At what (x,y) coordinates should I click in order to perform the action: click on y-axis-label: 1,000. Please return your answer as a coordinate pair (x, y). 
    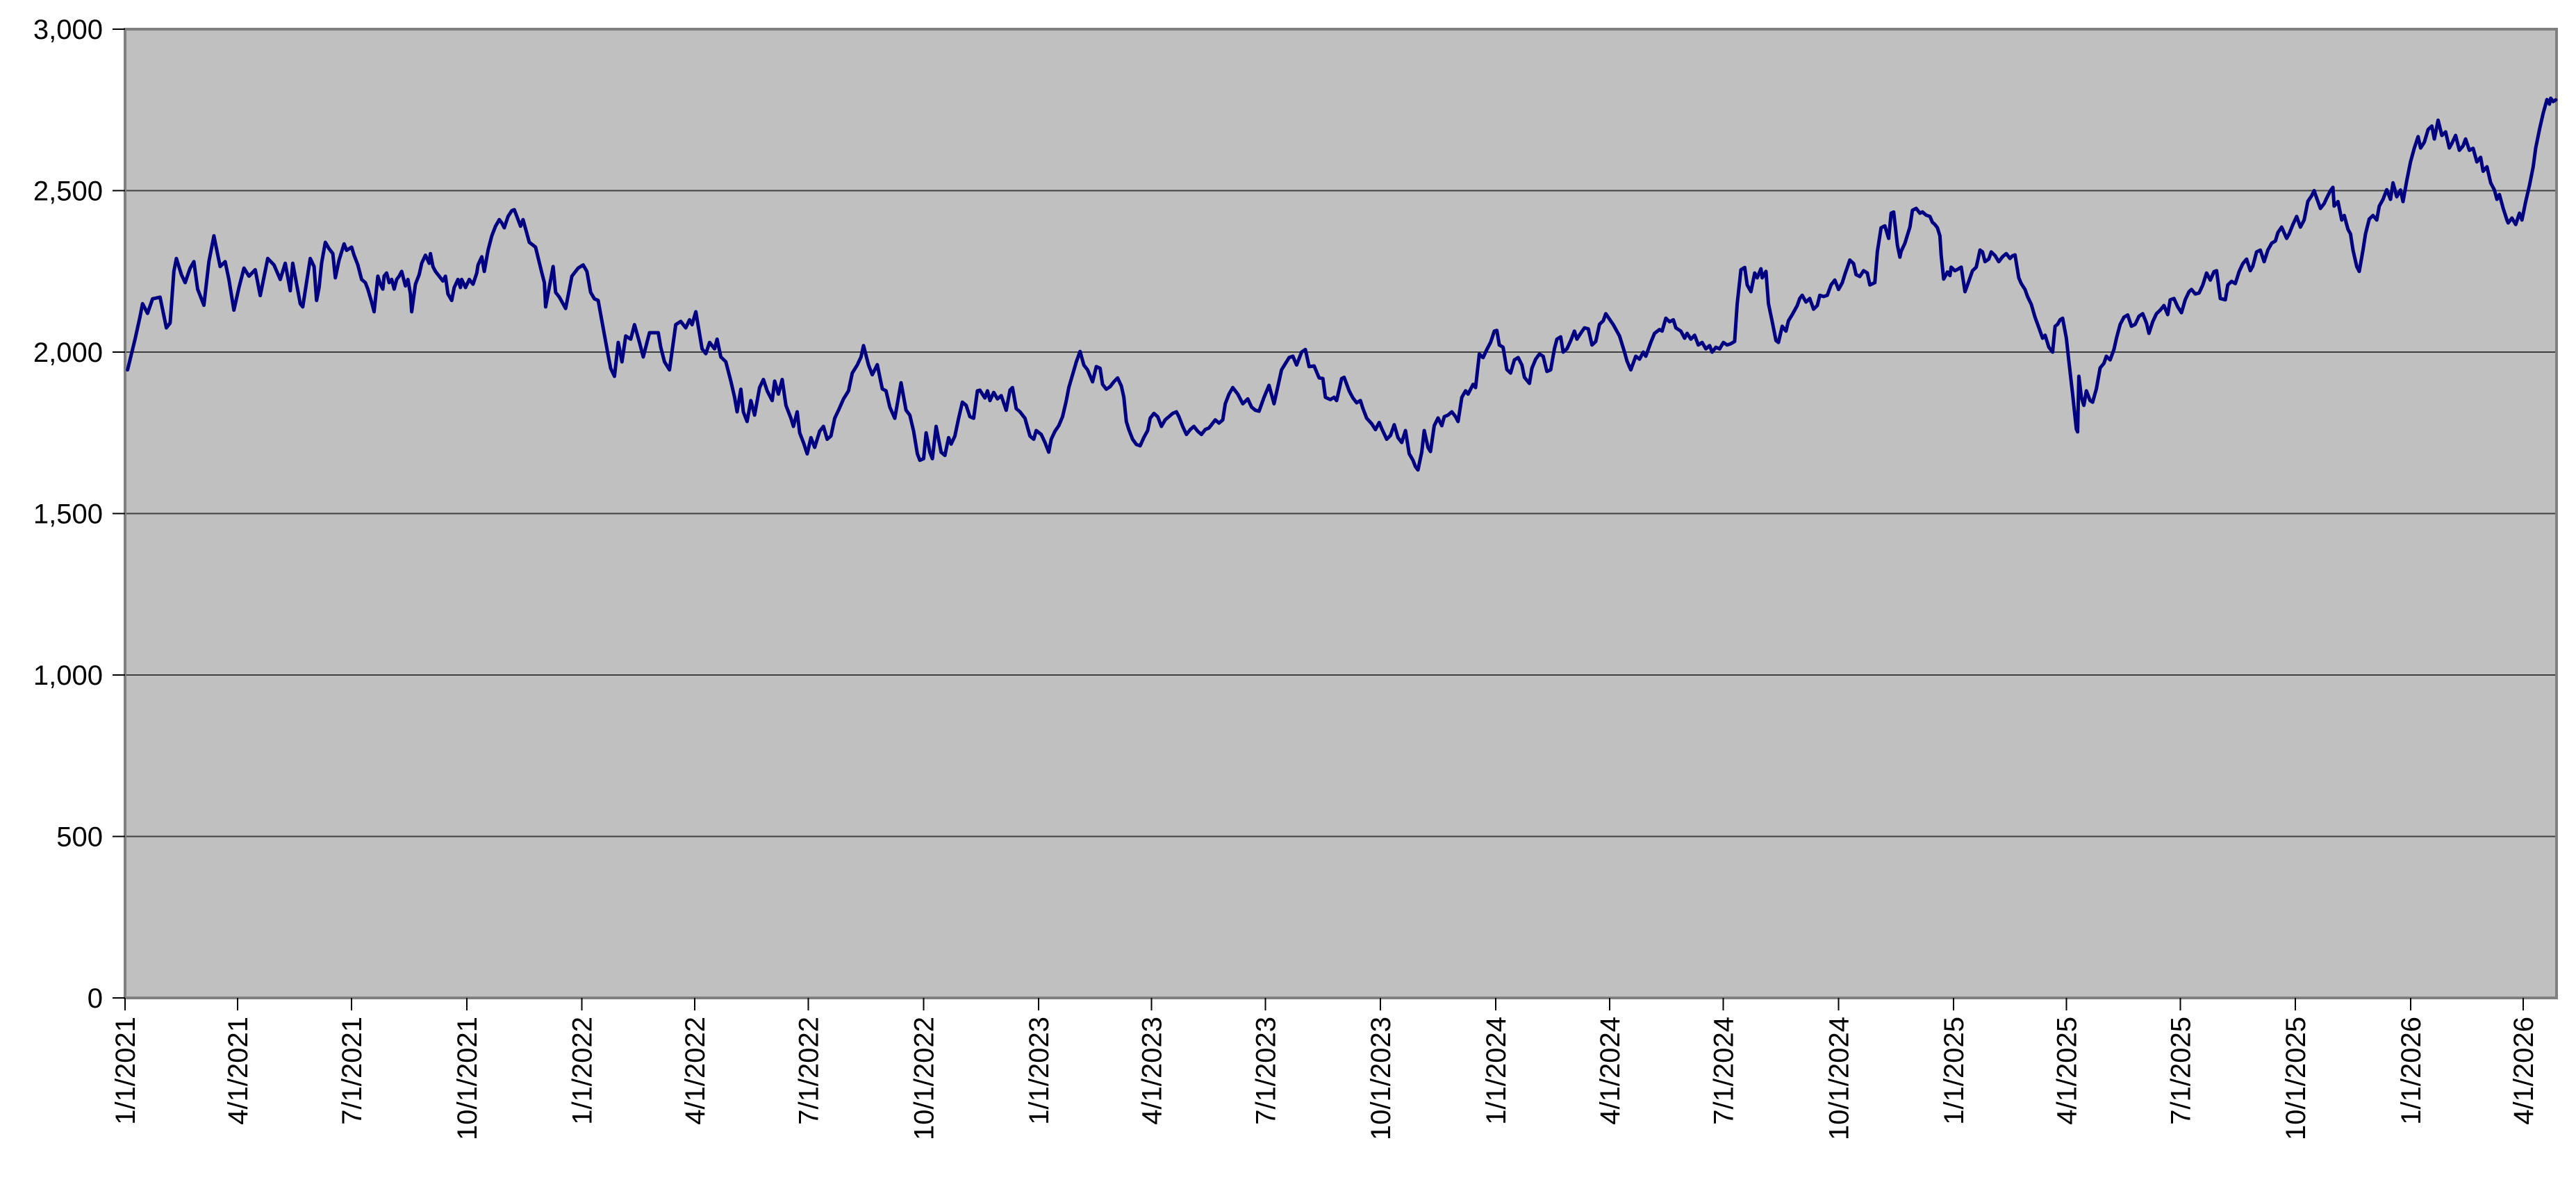
    Looking at the image, I should click on (68, 675).